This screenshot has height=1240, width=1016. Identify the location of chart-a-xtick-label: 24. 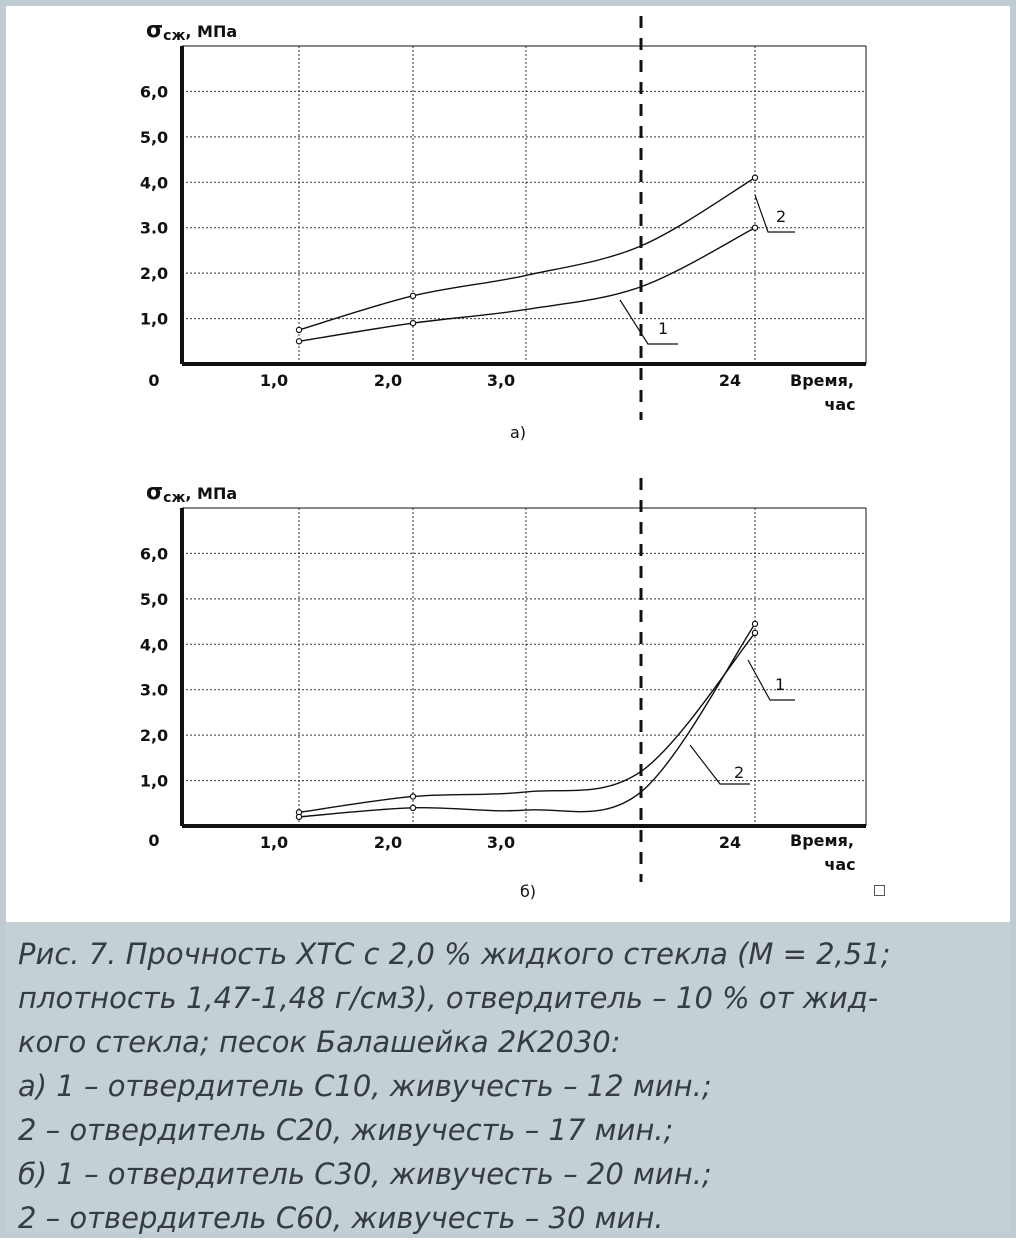
(730, 380).